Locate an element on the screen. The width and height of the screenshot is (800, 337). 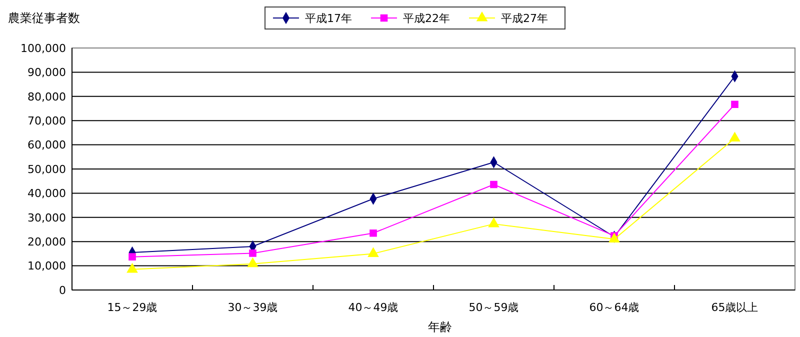
y-tick-label: 50,000 is located at coordinates (47, 169).